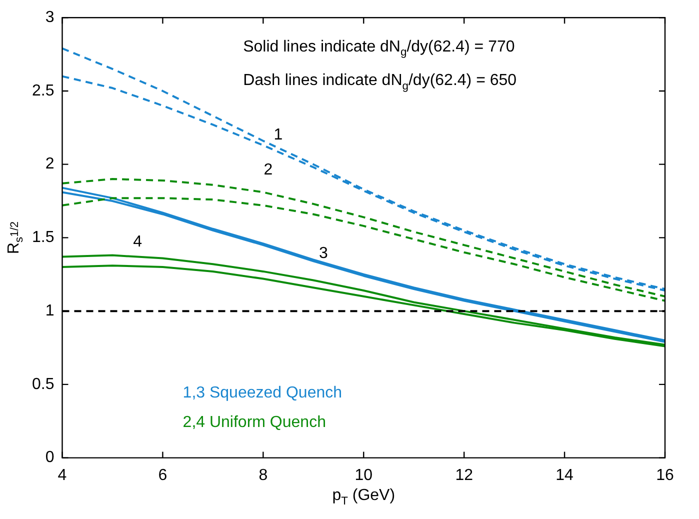  I want to click on annotation: 3, so click(323, 253).